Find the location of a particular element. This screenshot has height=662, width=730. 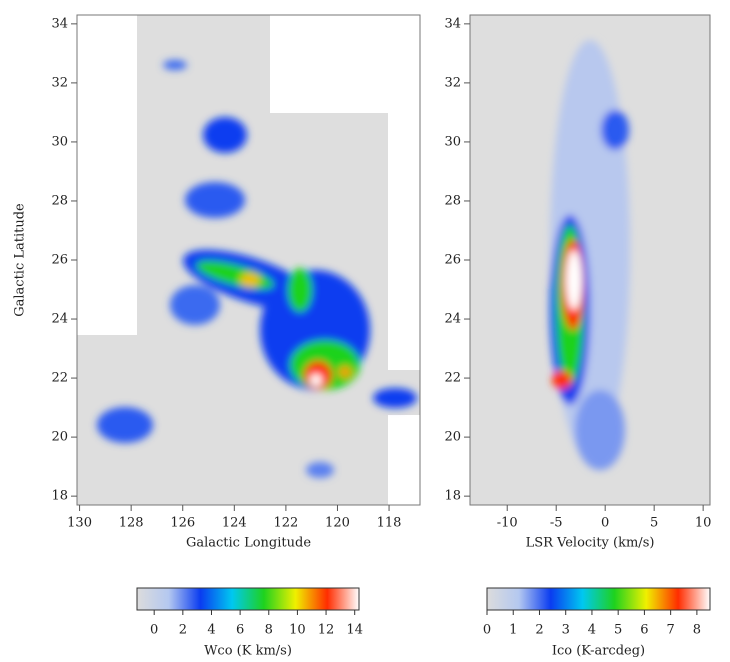

x-tick-label: -10 is located at coordinates (507, 523).